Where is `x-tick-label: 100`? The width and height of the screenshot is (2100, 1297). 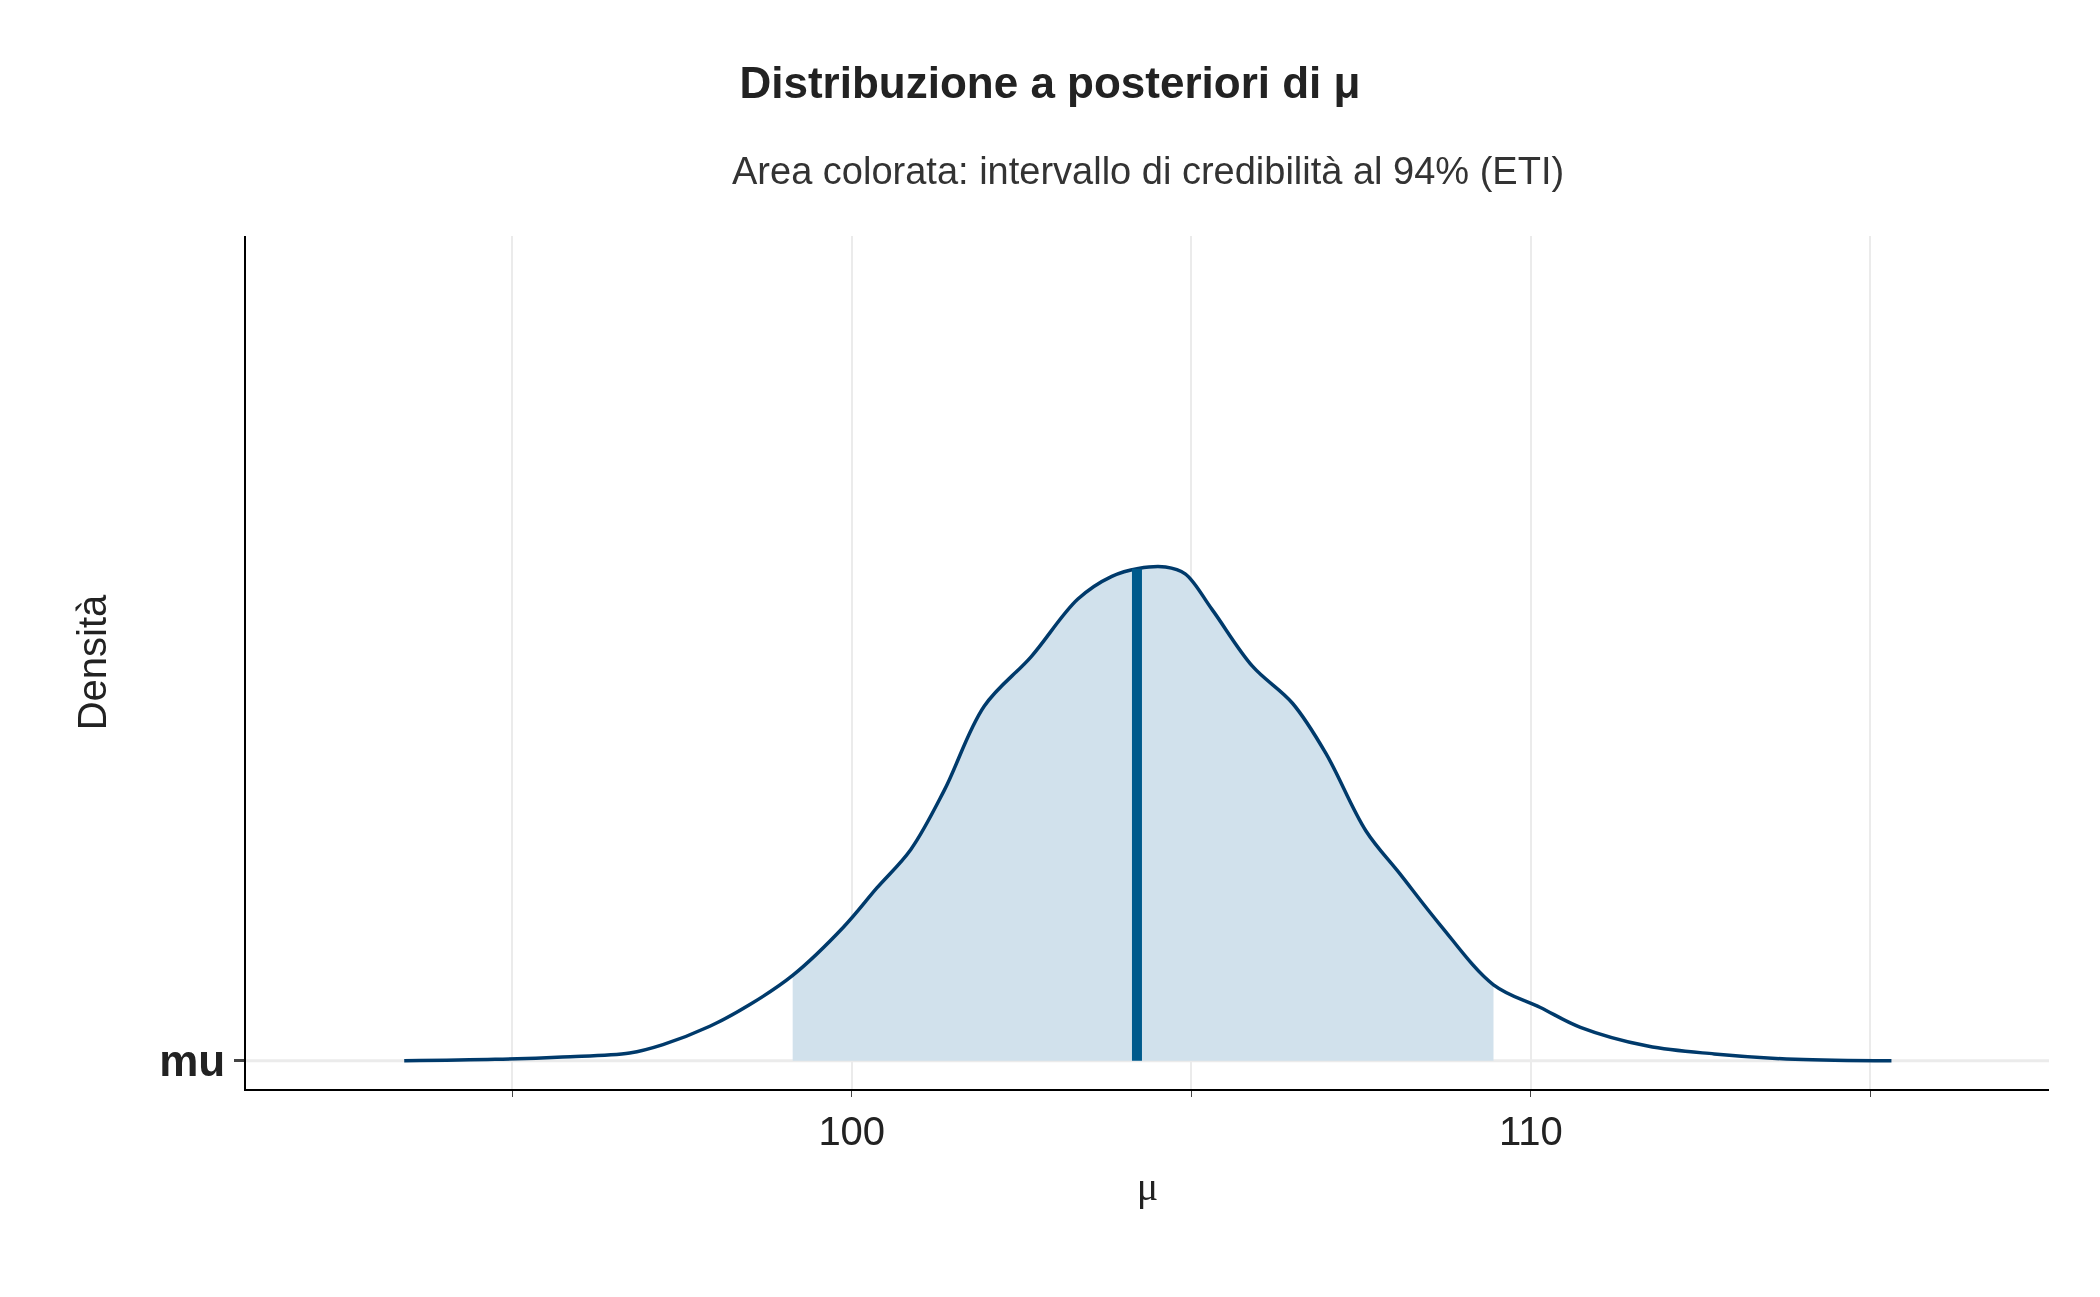
x-tick-label: 100 is located at coordinates (852, 1131).